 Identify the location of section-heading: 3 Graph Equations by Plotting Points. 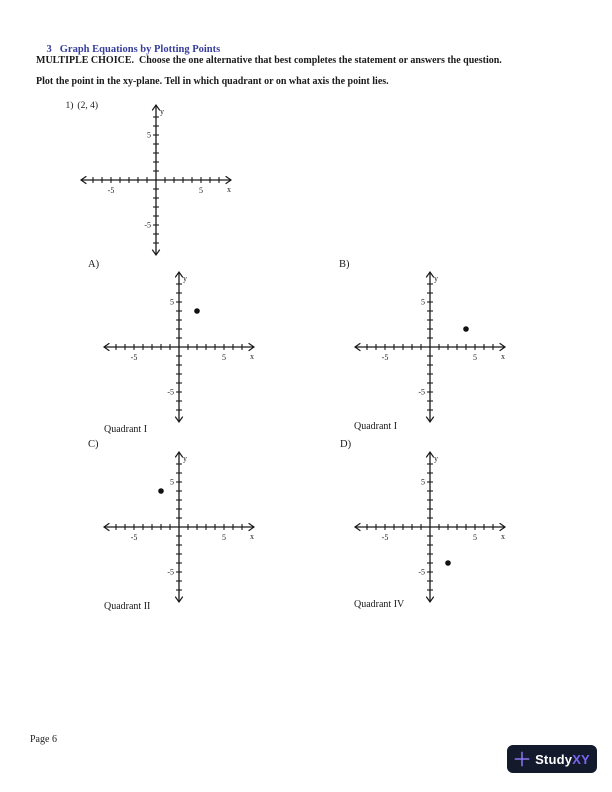
(128, 49).